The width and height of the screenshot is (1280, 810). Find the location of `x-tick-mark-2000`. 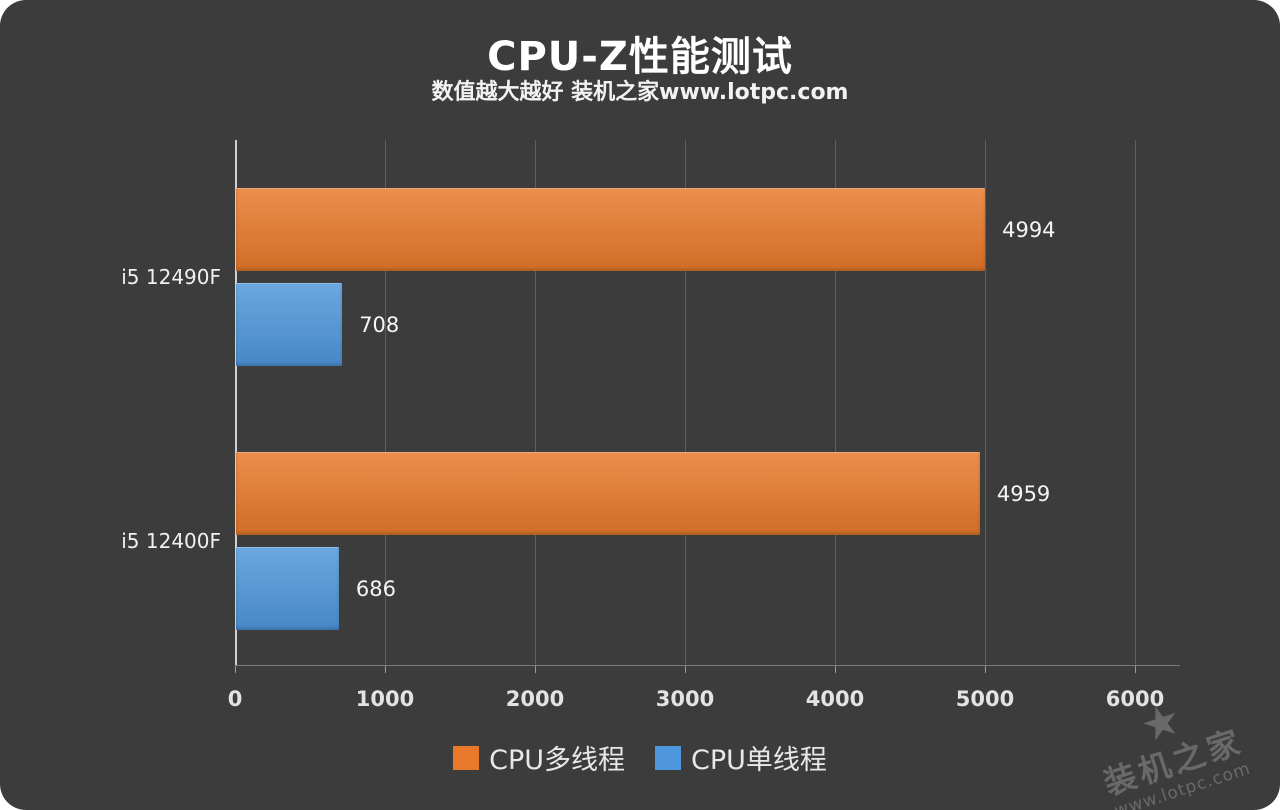

x-tick-mark-2000 is located at coordinates (535, 669).